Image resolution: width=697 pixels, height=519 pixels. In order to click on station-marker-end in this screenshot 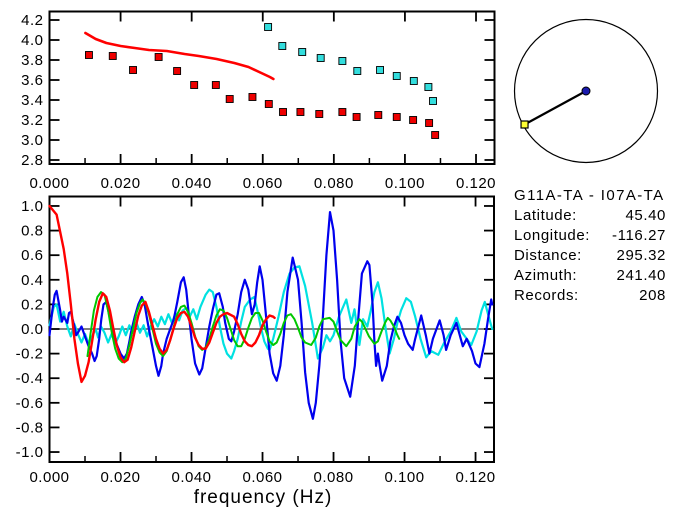, I will do `click(524, 124)`.